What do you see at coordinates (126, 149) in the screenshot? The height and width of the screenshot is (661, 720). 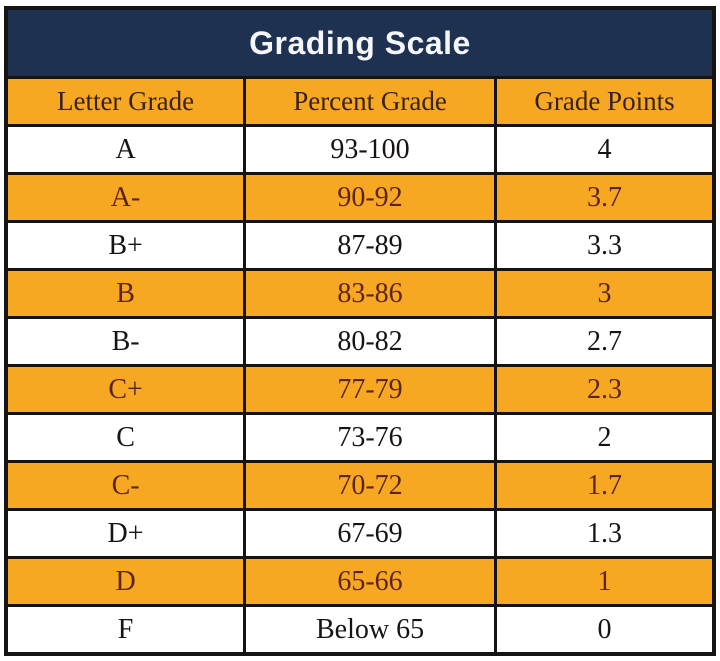 I see `letter-grade-cell: A` at bounding box center [126, 149].